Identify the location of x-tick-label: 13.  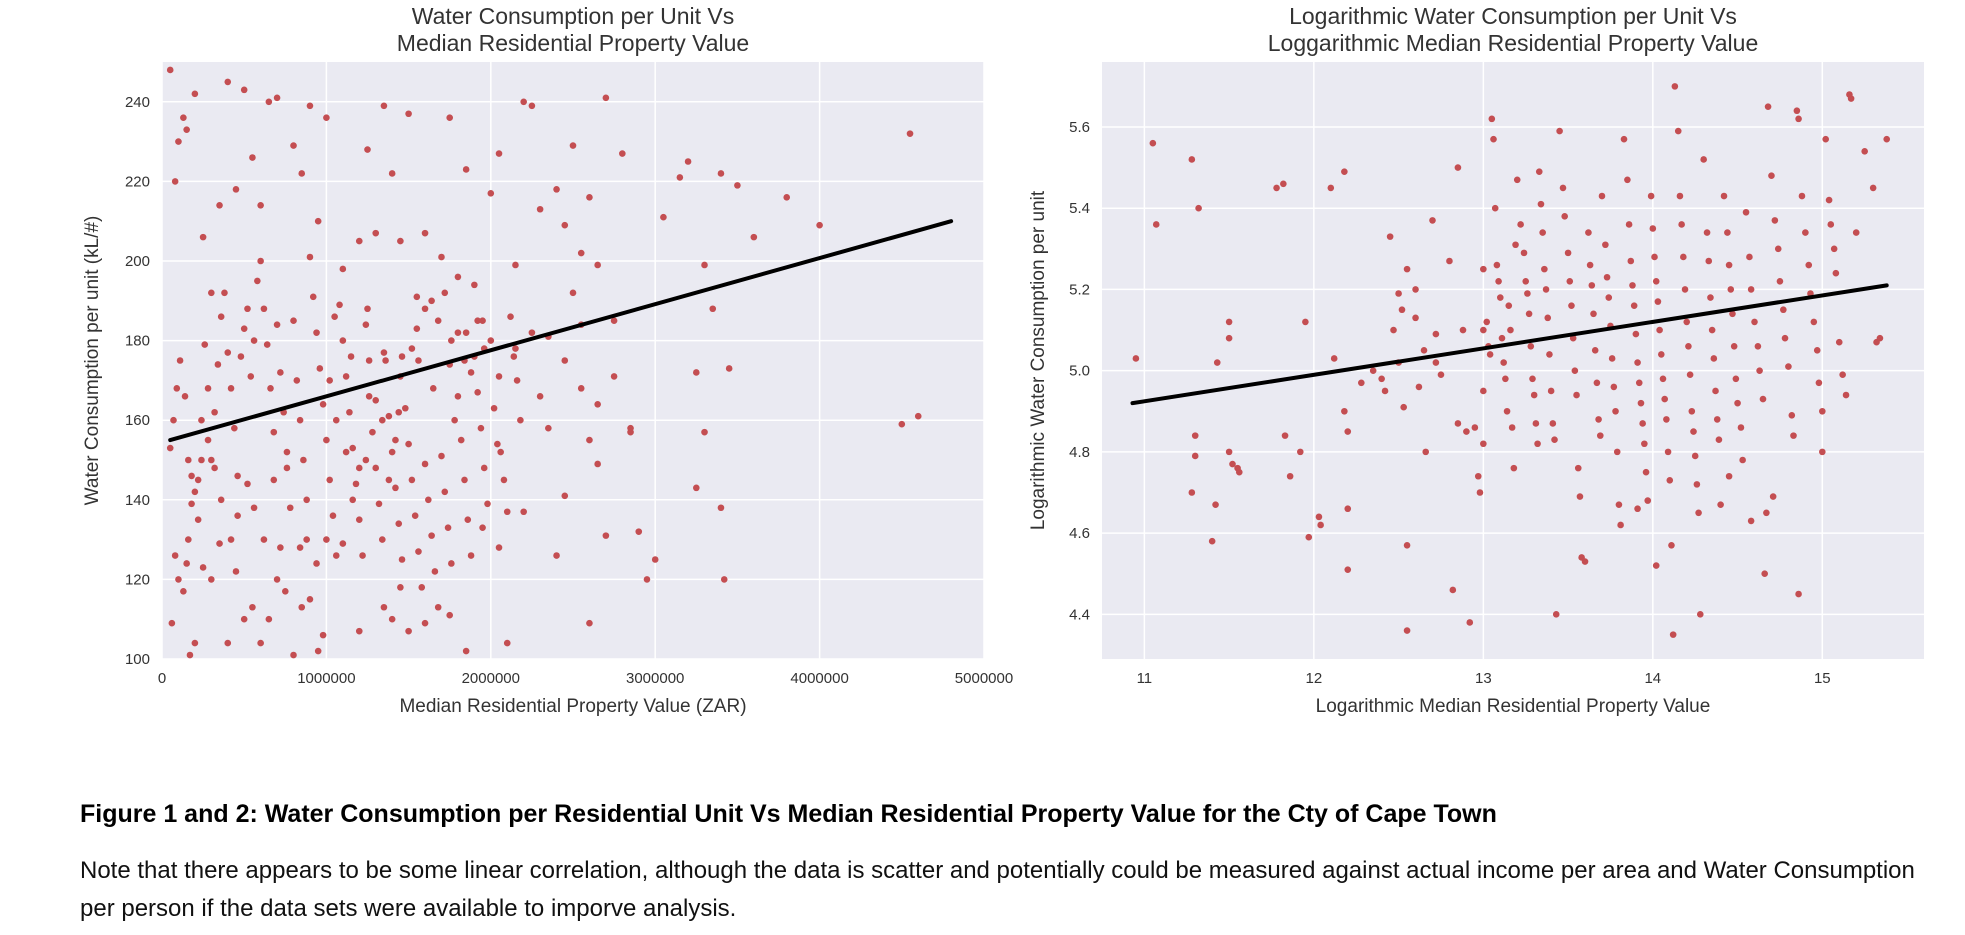
(1483, 678).